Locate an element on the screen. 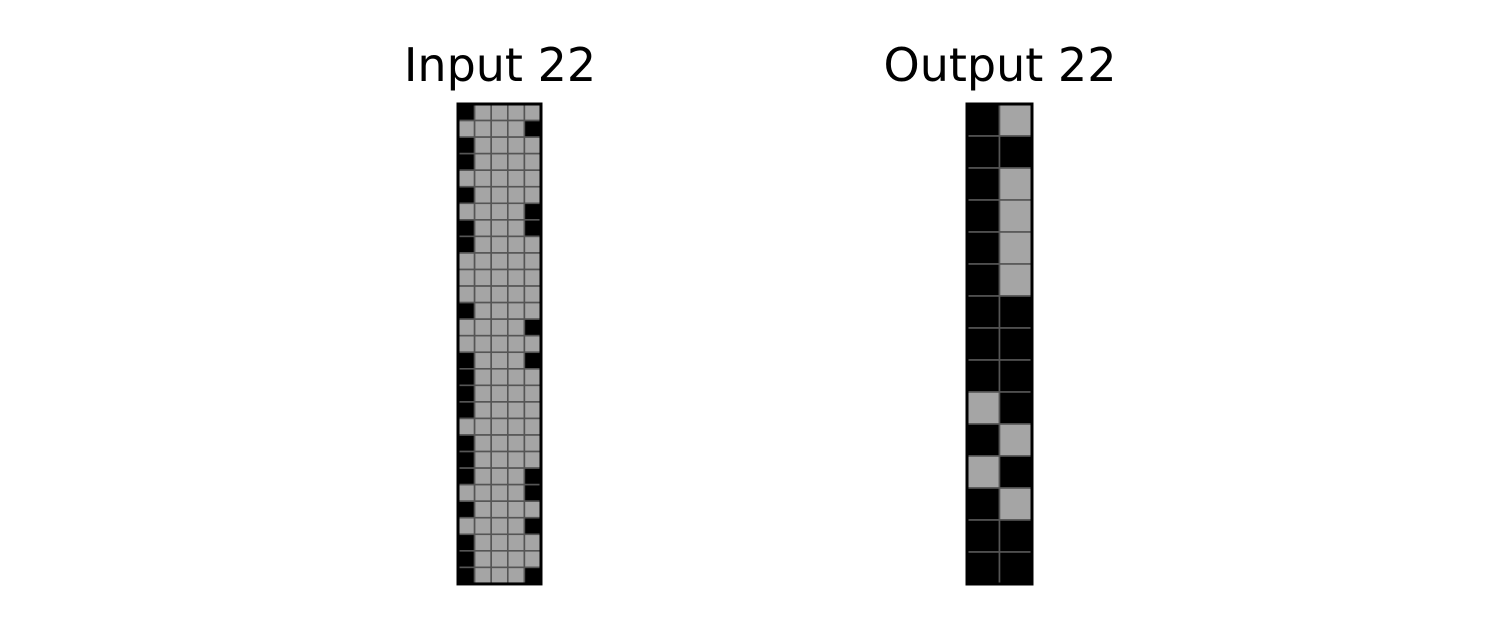 The image size is (1500, 629). input-title: Input 22 is located at coordinates (500, 65).